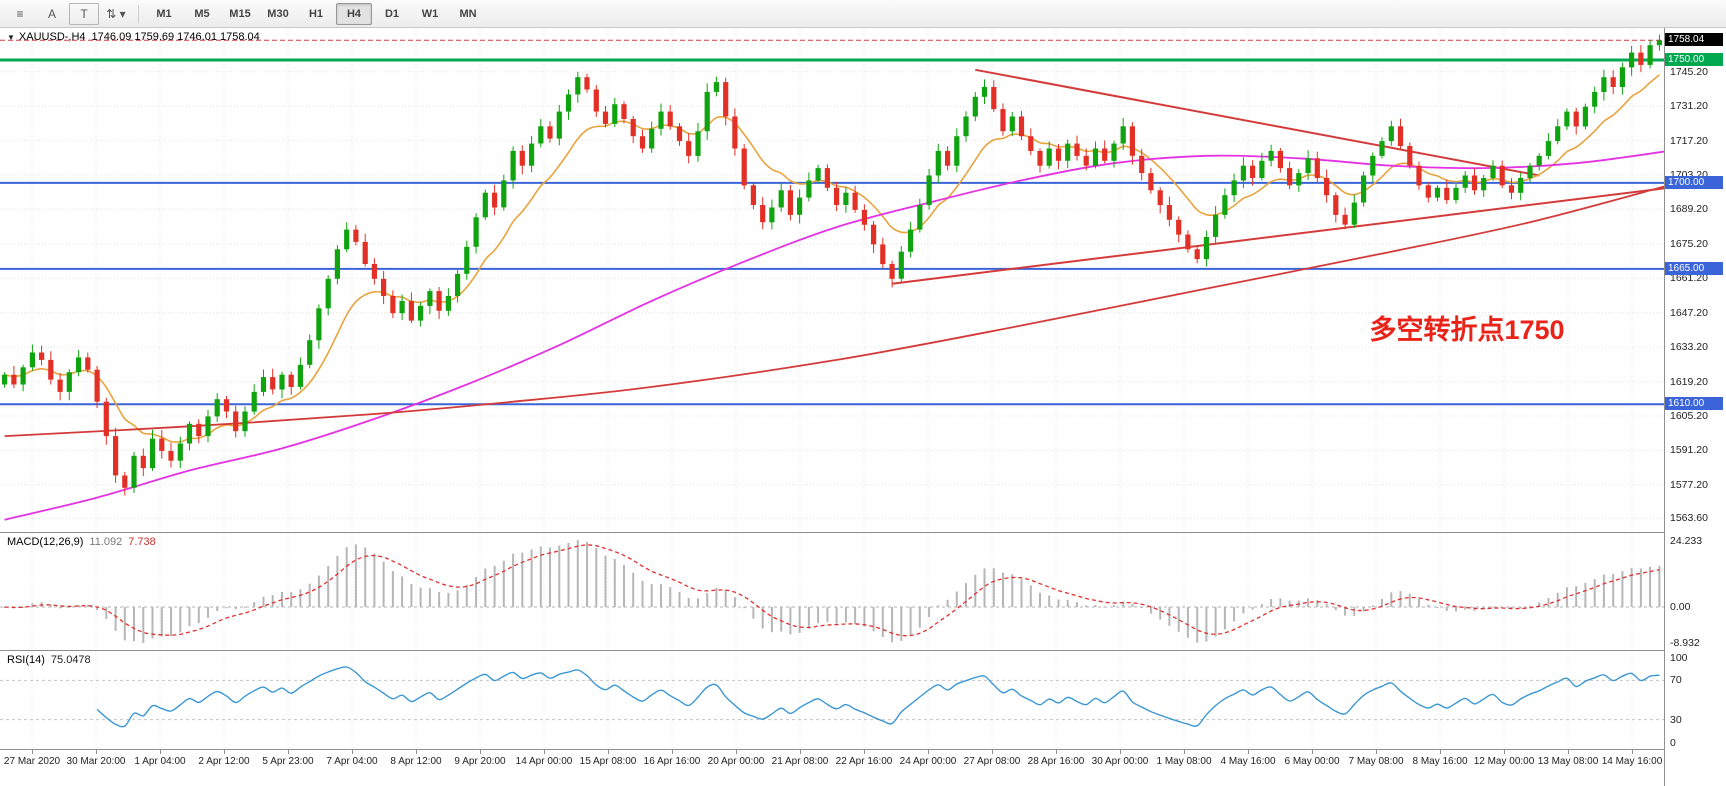 Image resolution: width=1726 pixels, height=786 pixels. Describe the element at coordinates (468, 13) in the screenshot. I see `timeframe-mn: MN` at that location.